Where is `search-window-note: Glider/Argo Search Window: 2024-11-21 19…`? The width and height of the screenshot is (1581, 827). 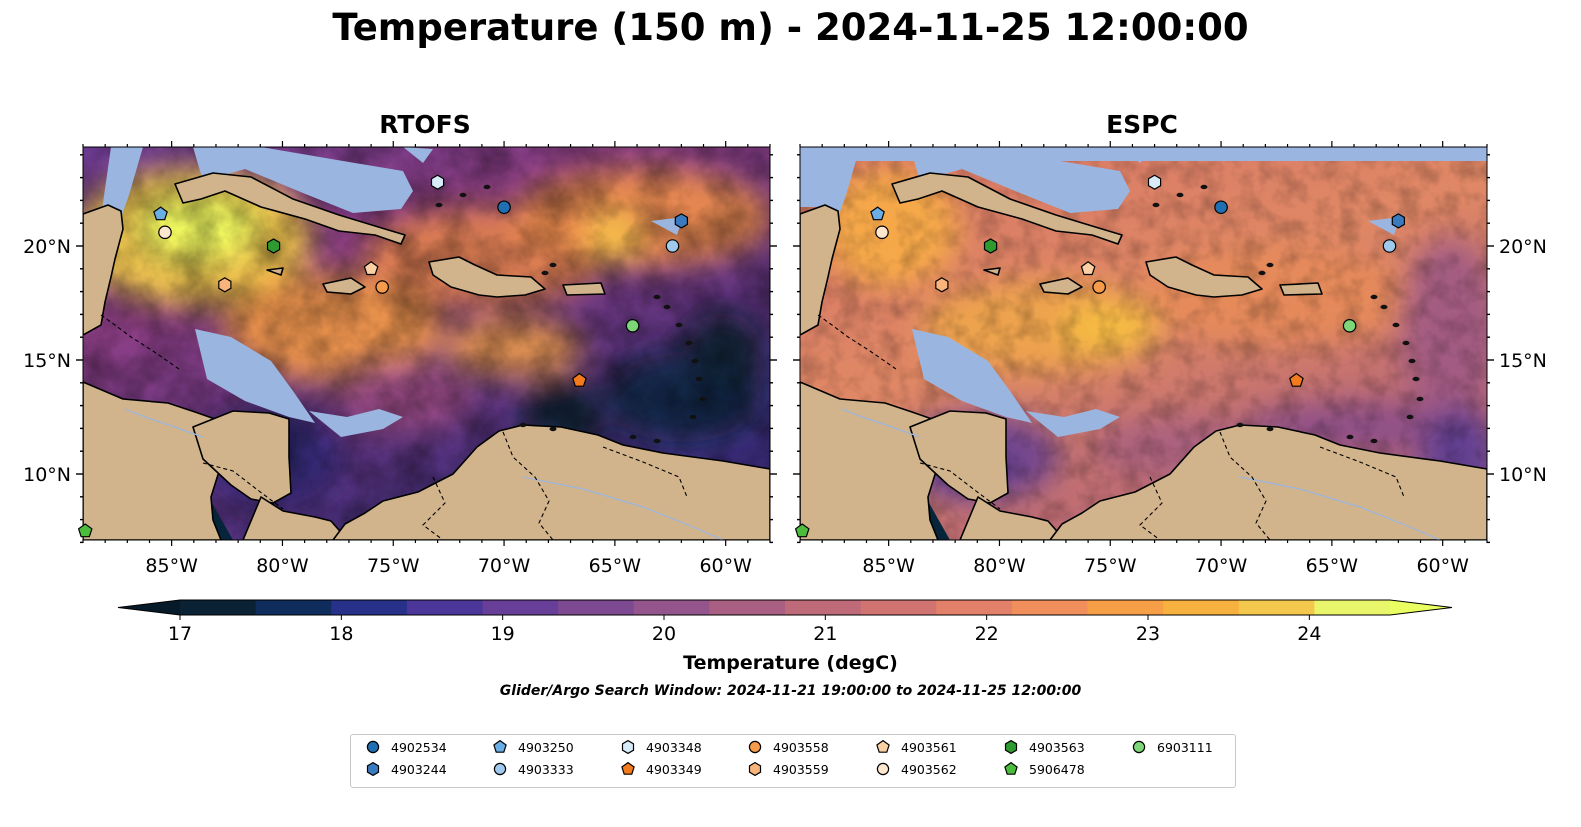
search-window-note: Glider/Argo Search Window: 2024-11-21 19… is located at coordinates (790, 691).